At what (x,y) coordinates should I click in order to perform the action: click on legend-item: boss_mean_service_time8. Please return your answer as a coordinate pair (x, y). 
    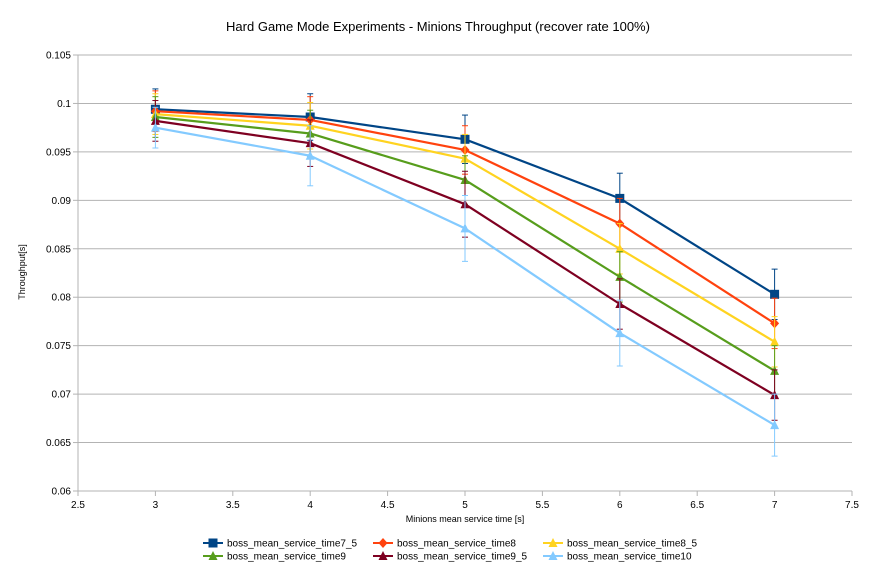
    Looking at the image, I should click on (444, 544).